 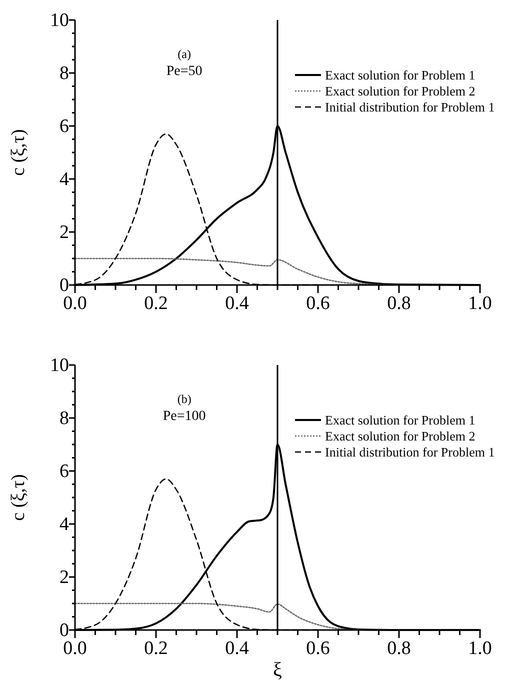 What do you see at coordinates (184, 416) in the screenshot?
I see `annotation: Pe=100` at bounding box center [184, 416].